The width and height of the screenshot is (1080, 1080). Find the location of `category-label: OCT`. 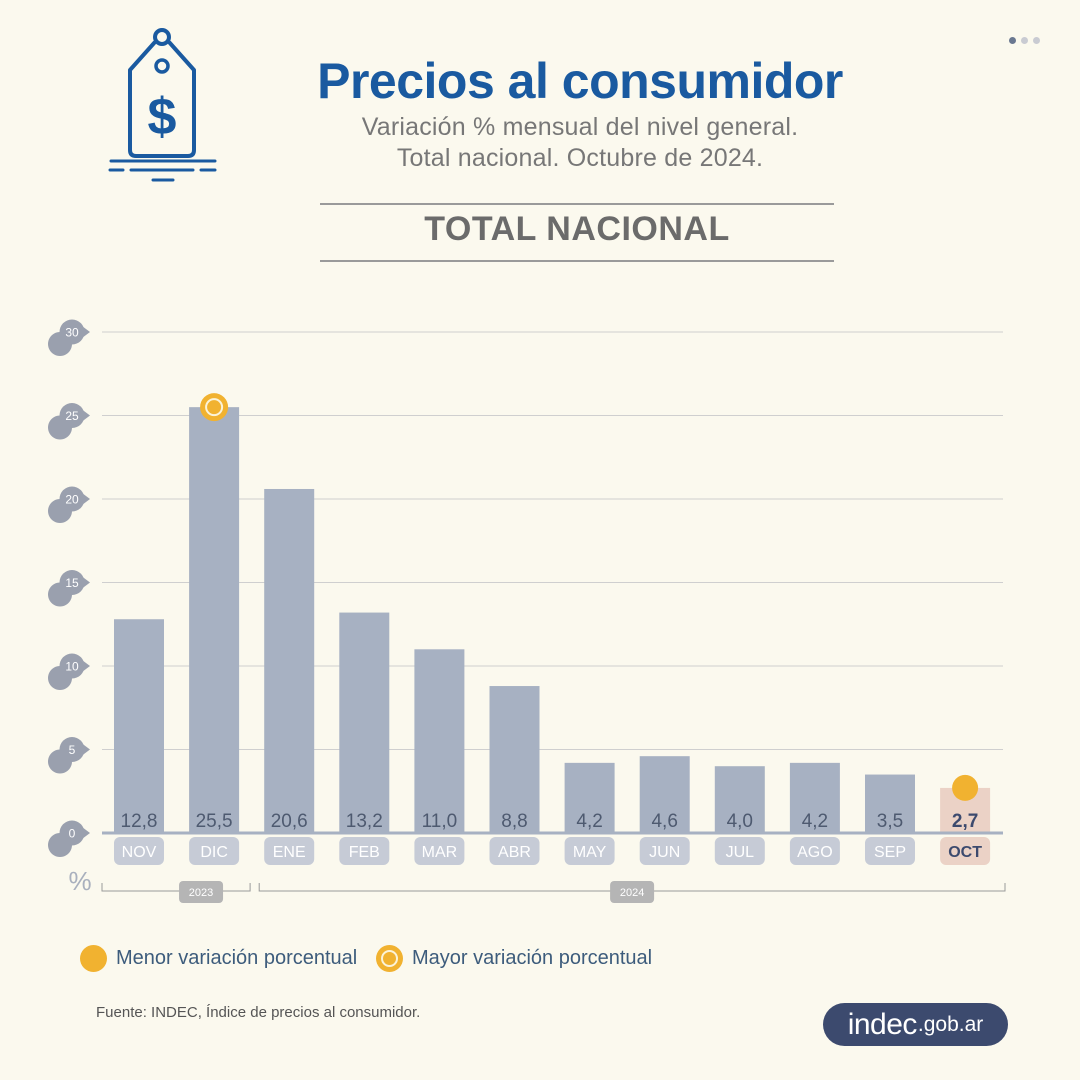

category-label: OCT is located at coordinates (965, 852).